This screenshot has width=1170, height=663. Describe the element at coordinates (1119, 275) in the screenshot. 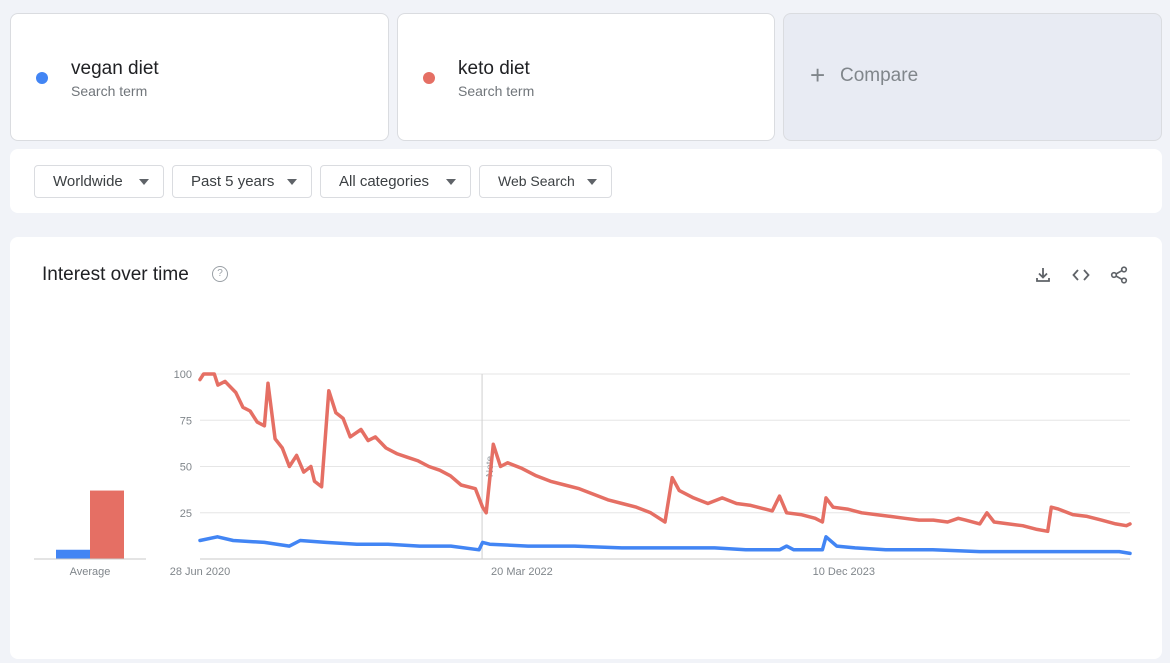

I see `share-icon` at that location.